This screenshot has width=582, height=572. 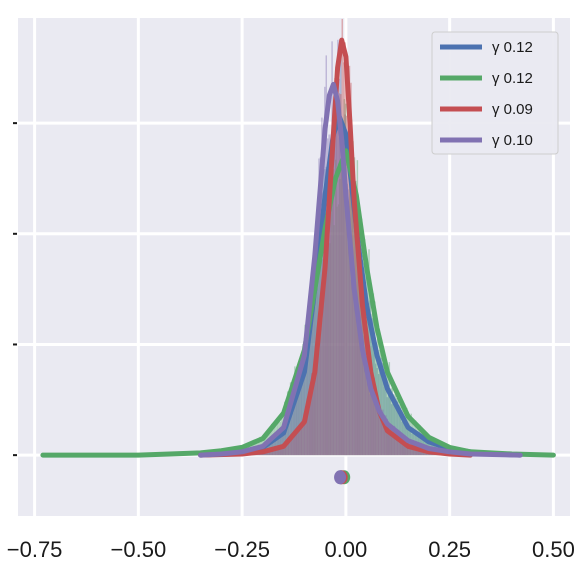 What do you see at coordinates (345, 549) in the screenshot?
I see `x-tick-label-3: 0.00` at bounding box center [345, 549].